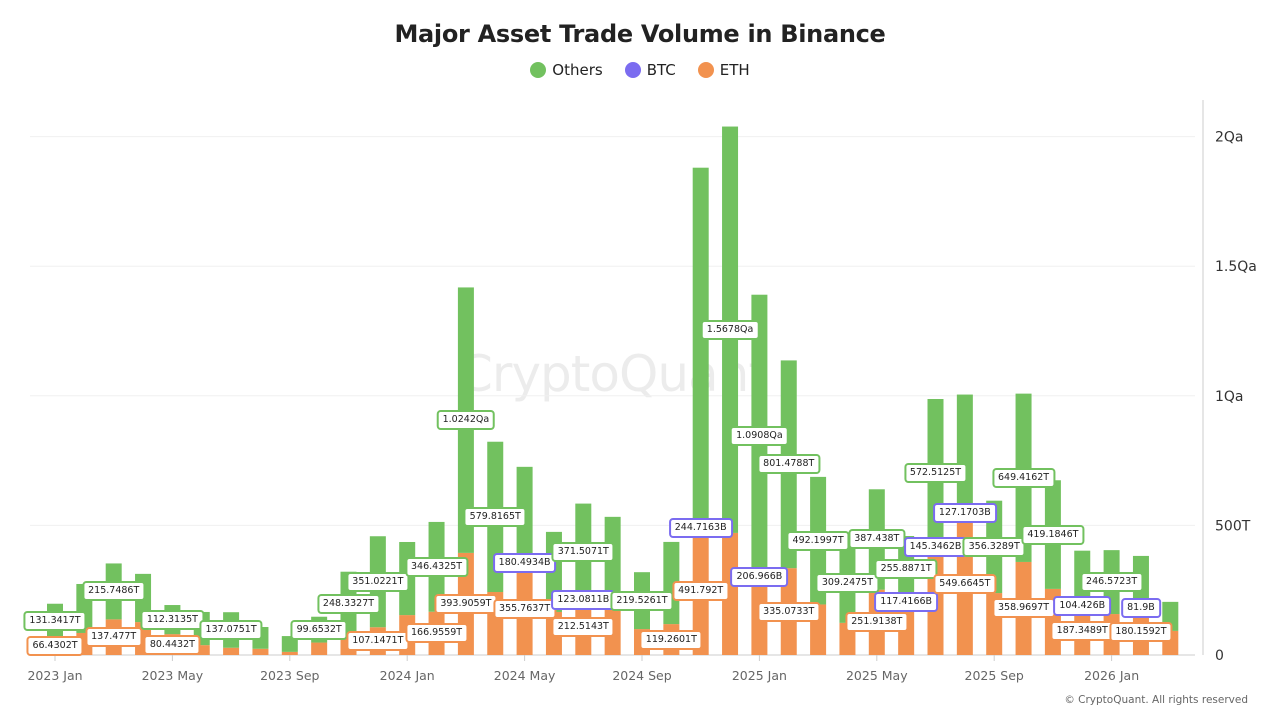 The height and width of the screenshot is (720, 1280). I want to click on x-tick-label: 2025 May, so click(877, 675).